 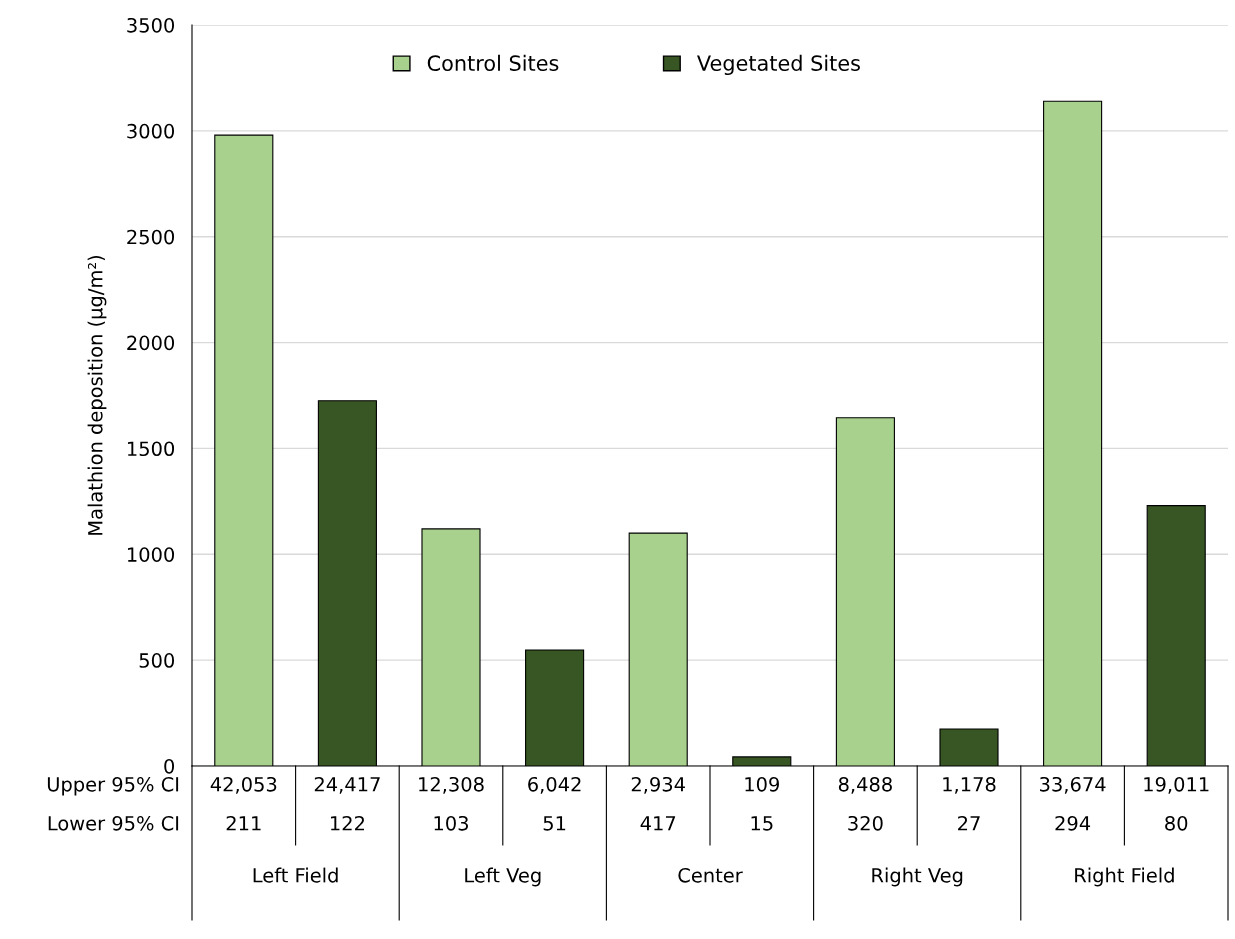 I want to click on legend-label: Control Sites, so click(x=493, y=62).